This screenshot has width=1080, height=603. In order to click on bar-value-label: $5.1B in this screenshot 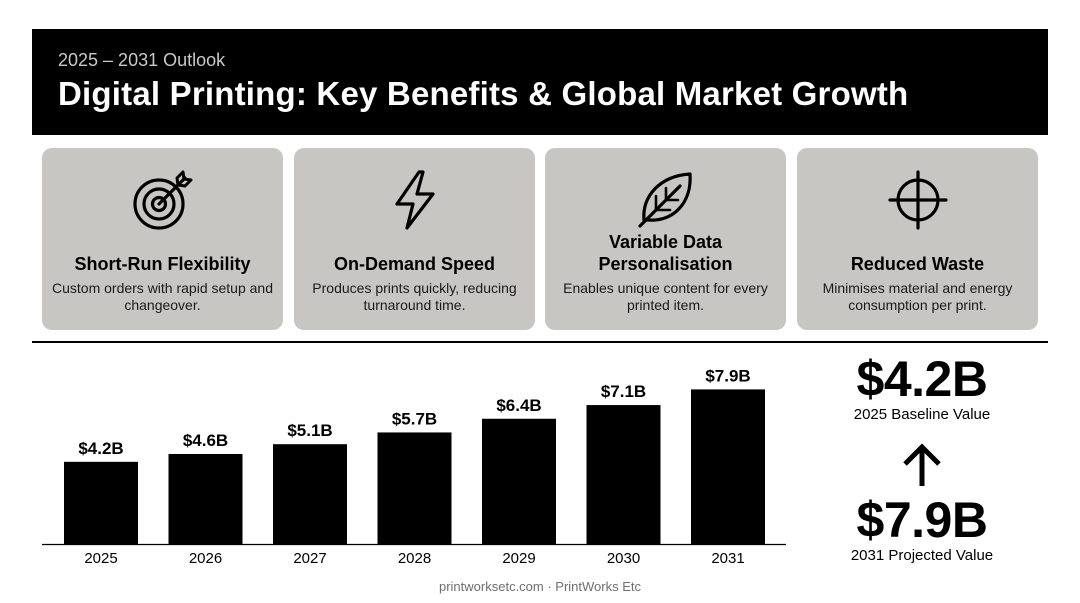, I will do `click(309, 430)`.